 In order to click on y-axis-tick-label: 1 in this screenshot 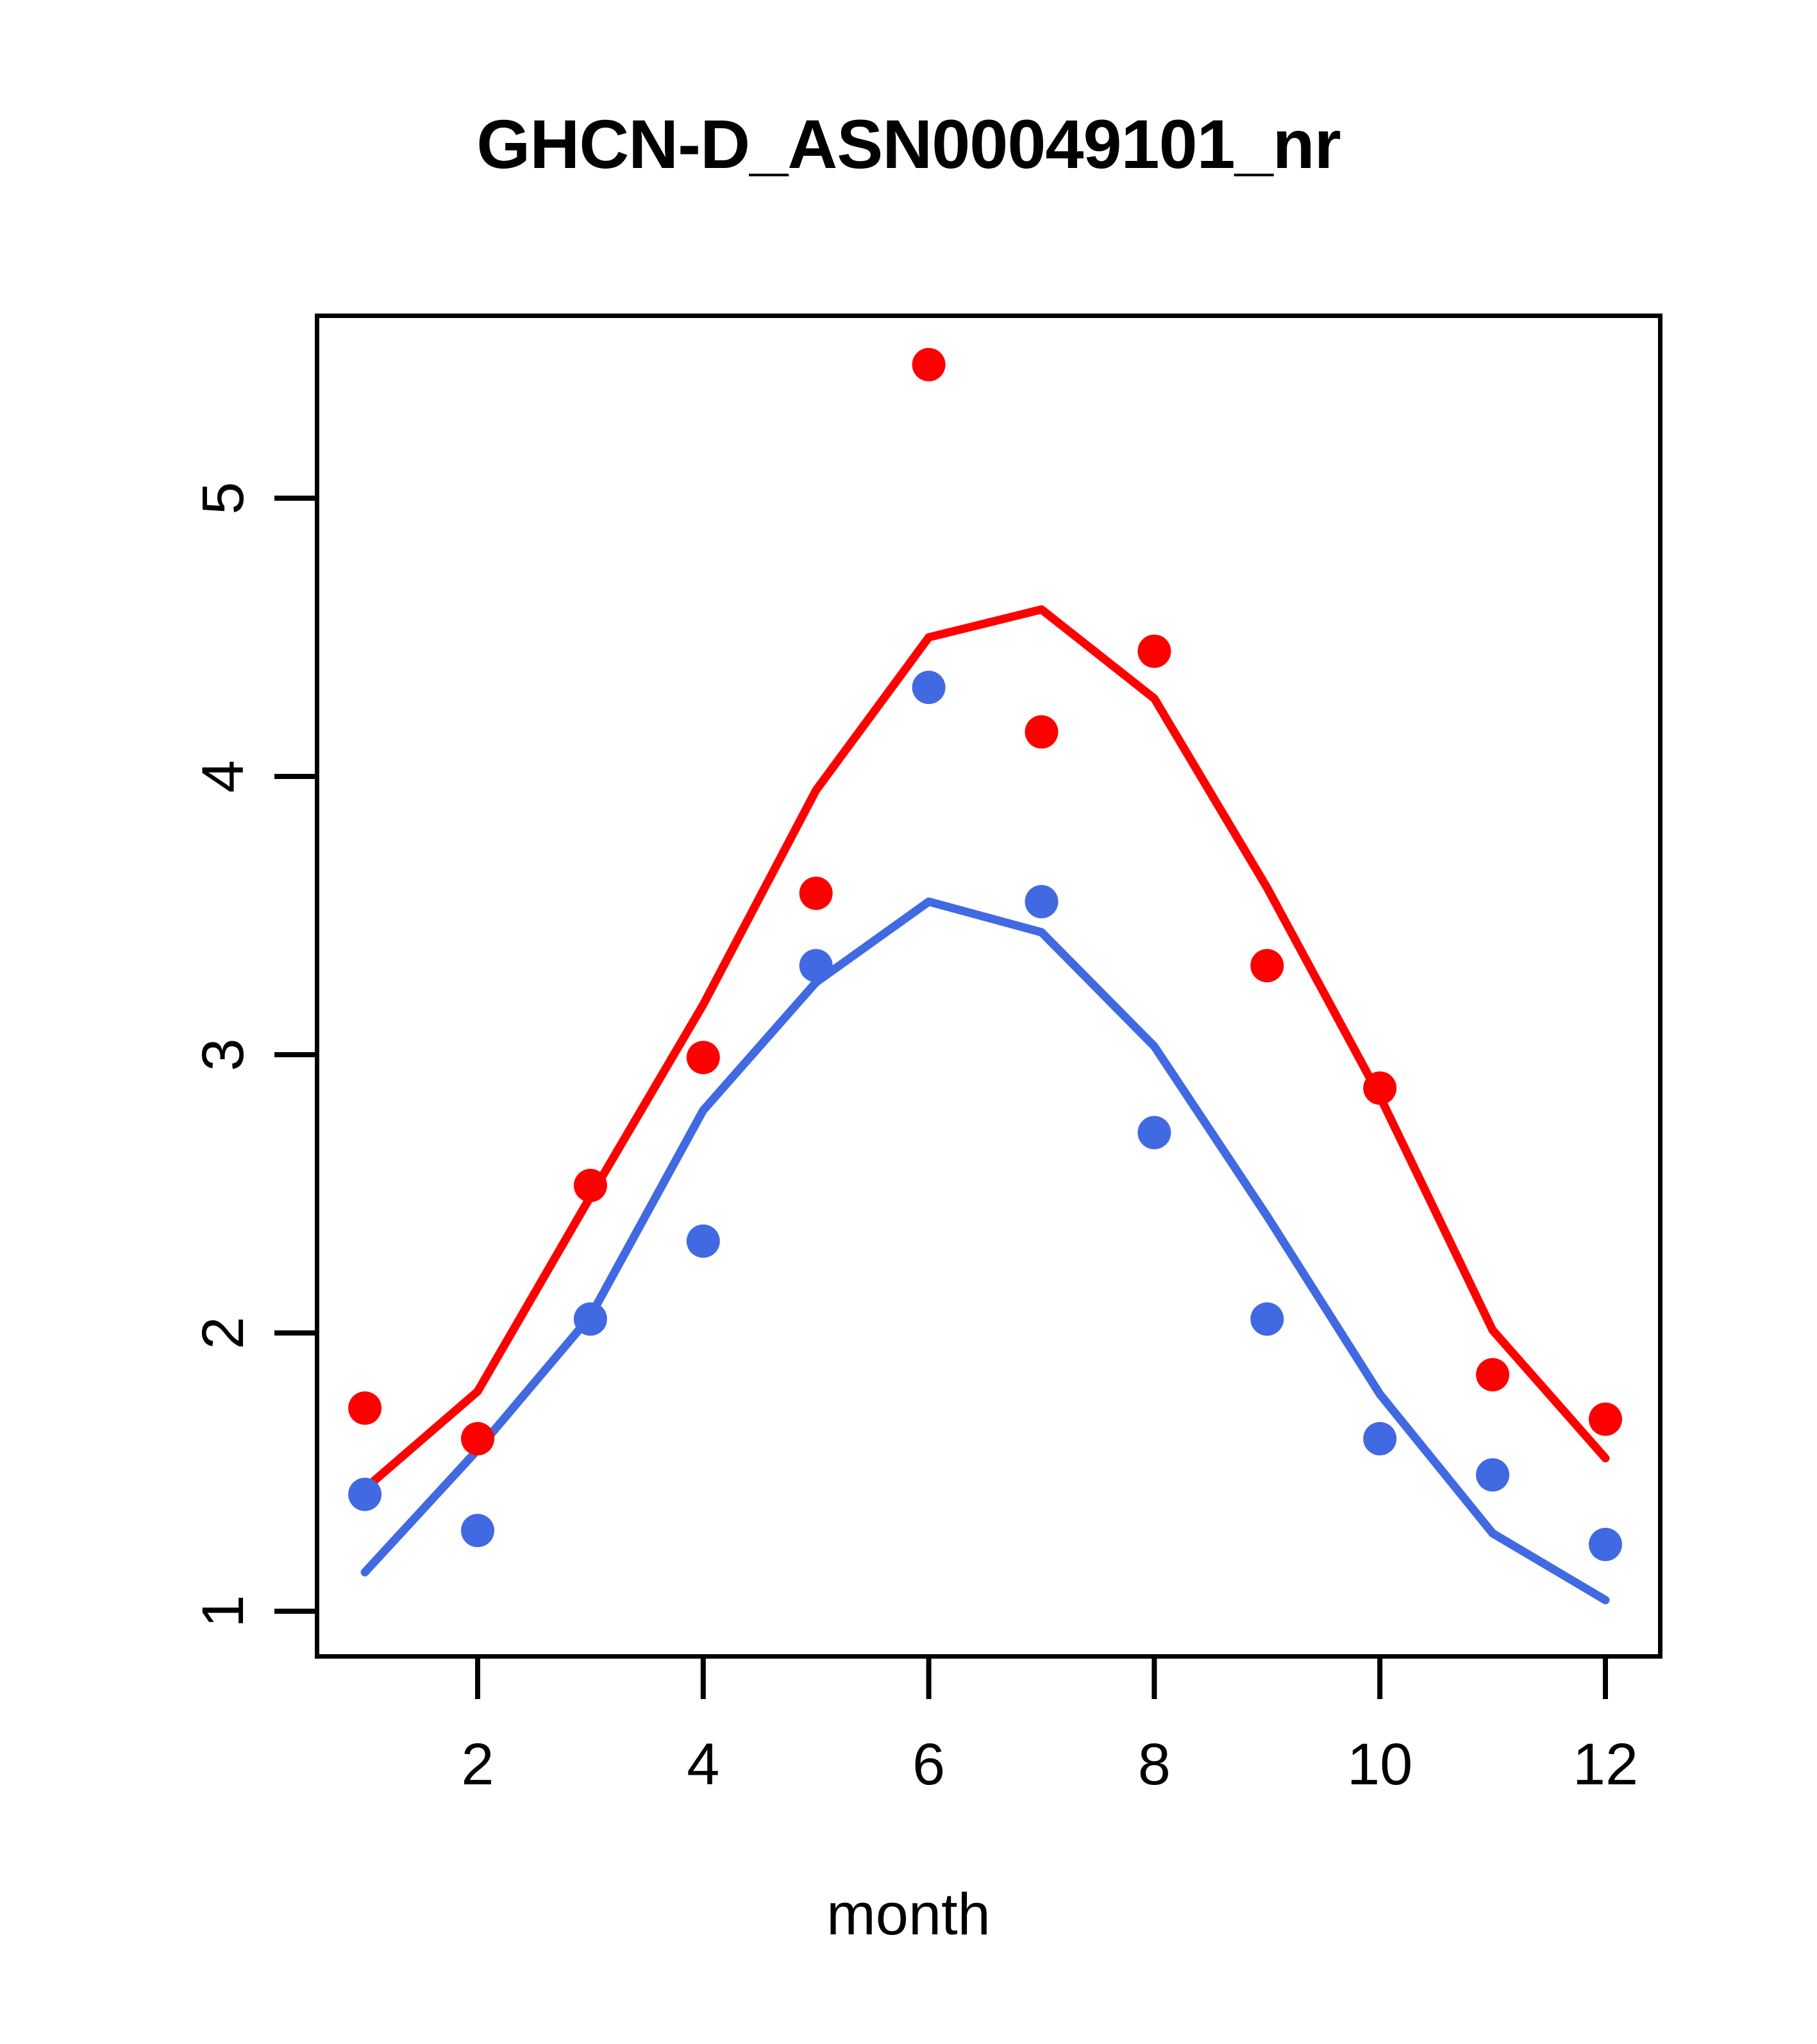, I will do `click(223, 1611)`.